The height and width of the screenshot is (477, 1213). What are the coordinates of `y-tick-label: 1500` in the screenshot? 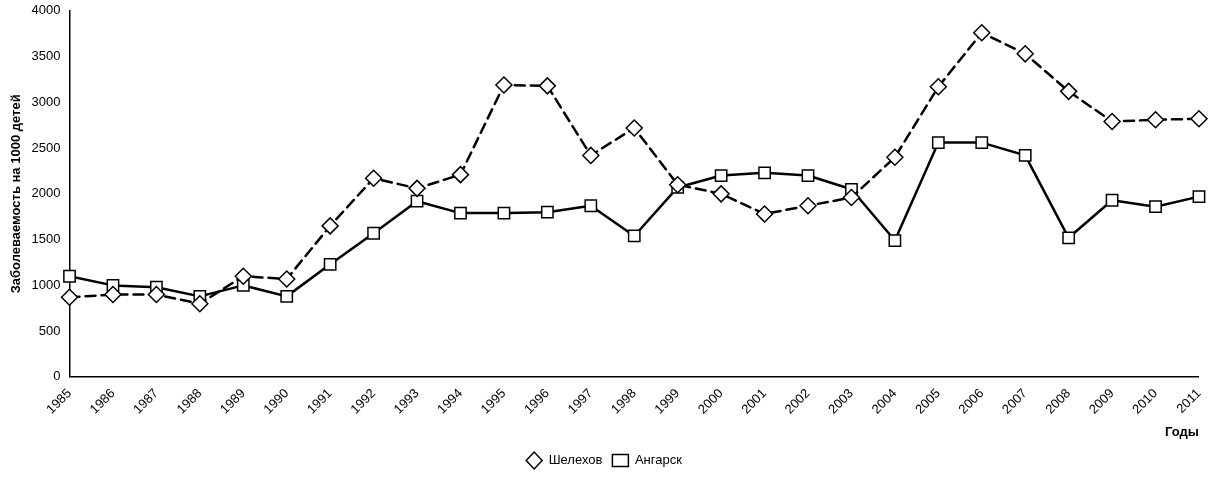 It's located at (46, 239).